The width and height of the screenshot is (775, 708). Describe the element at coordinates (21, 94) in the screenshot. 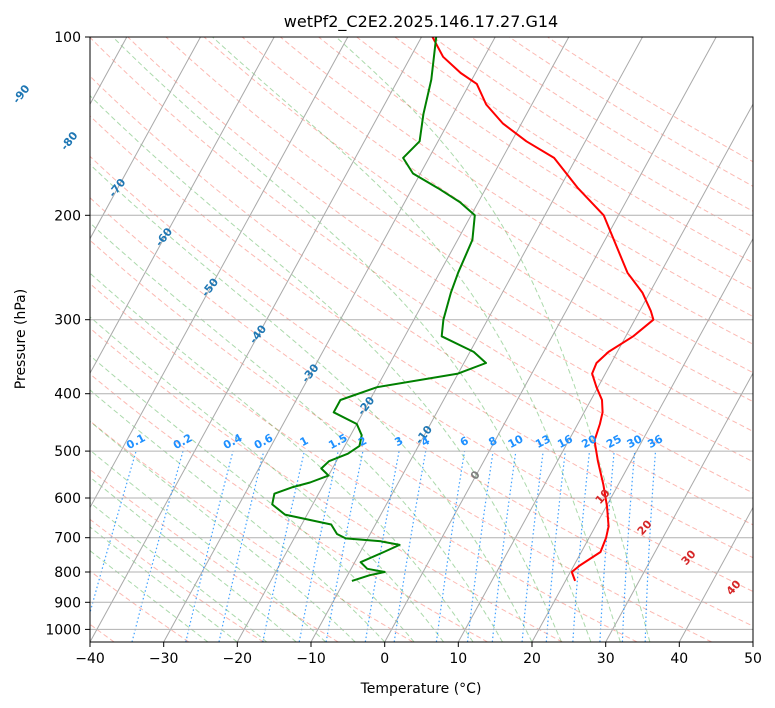

I see `isotherm-label: -90` at that location.